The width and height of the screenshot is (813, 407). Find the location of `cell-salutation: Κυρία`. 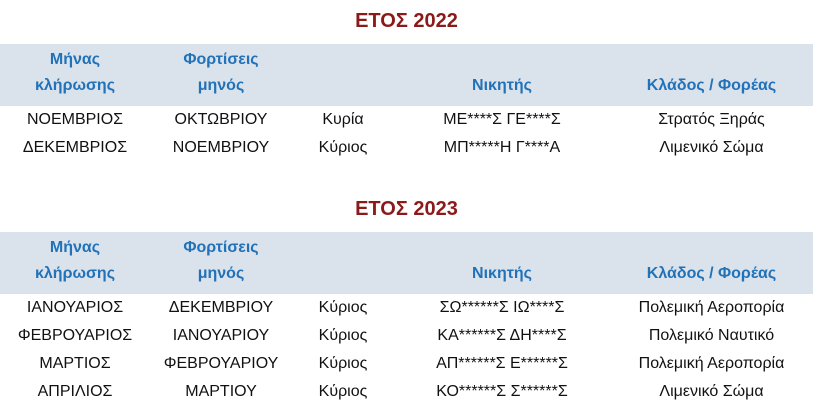

cell-salutation: Κυρία is located at coordinates (343, 119).